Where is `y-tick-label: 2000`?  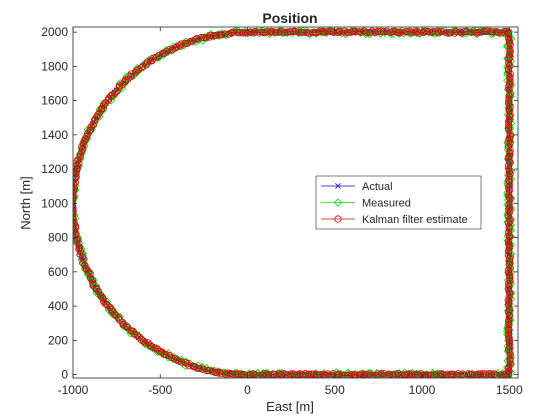
y-tick-label: 2000 is located at coordinates (54, 32).